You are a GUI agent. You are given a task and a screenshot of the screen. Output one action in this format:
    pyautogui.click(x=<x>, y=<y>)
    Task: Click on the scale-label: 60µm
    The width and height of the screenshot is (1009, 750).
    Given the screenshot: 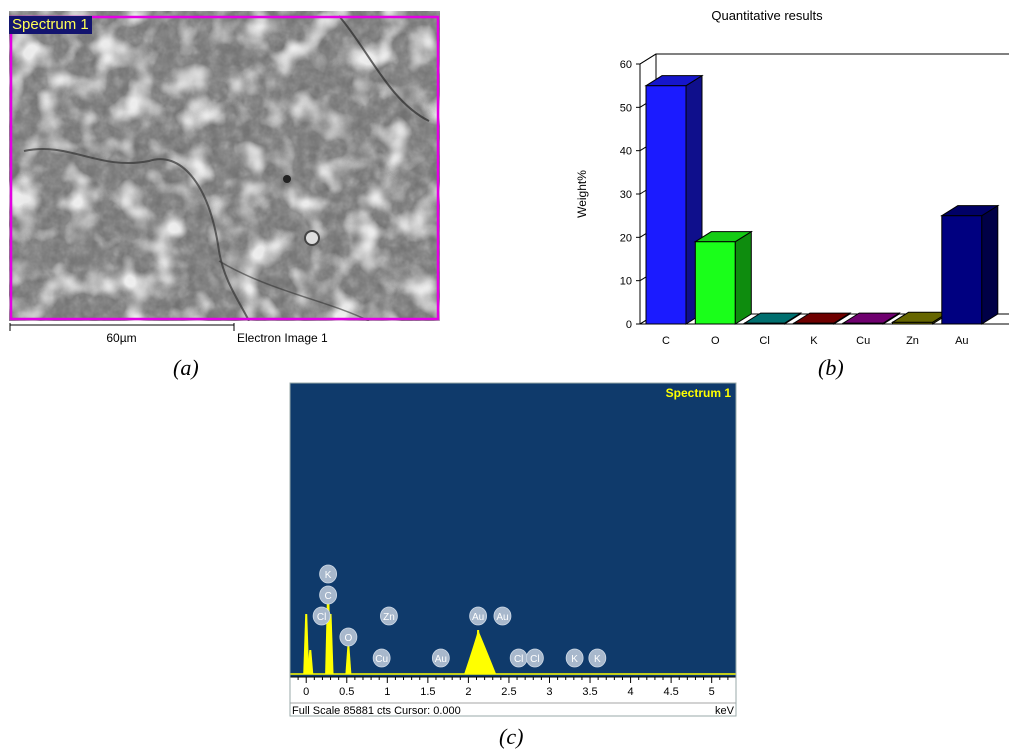 What is the action you would take?
    pyautogui.click(x=121, y=338)
    